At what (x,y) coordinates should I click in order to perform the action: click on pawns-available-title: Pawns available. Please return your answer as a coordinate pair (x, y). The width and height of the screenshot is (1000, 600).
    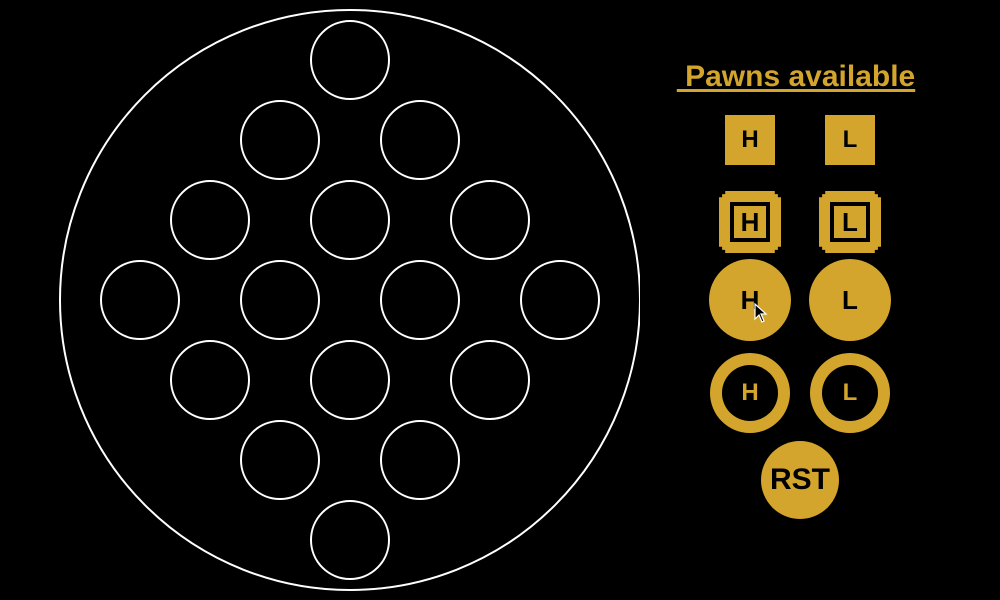
    Looking at the image, I should click on (796, 76).